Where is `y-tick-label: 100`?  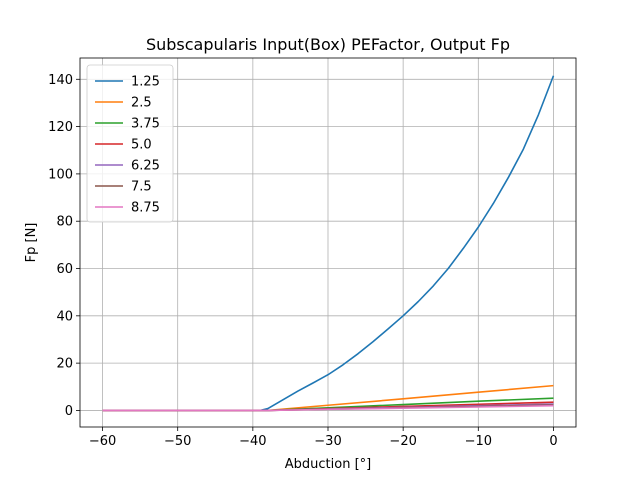
y-tick-label: 100 is located at coordinates (60, 174).